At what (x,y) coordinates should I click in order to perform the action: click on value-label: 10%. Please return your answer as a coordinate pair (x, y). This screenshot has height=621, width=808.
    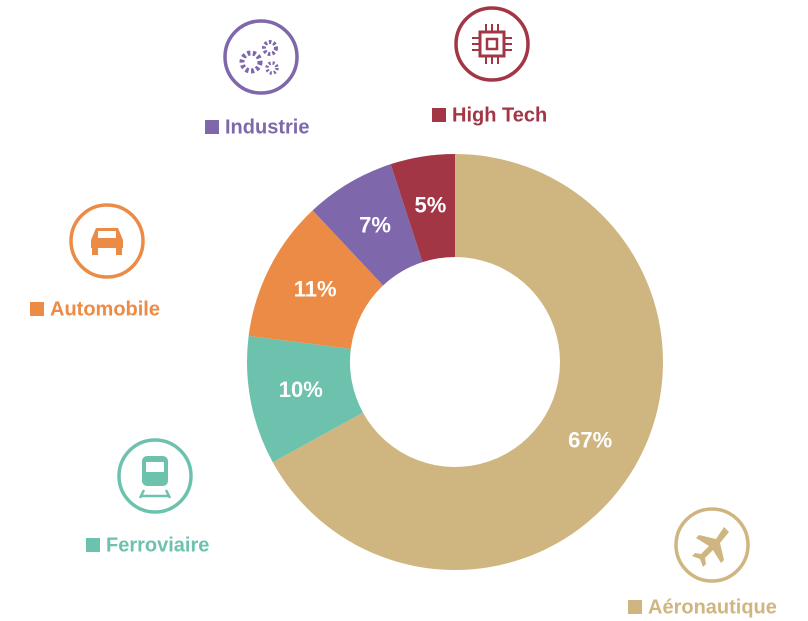
    Looking at the image, I should click on (301, 389).